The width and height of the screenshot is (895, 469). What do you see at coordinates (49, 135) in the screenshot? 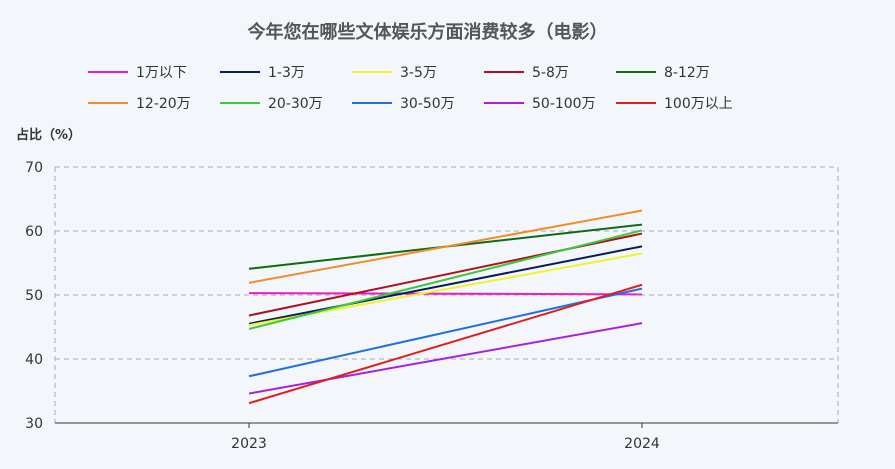
I see `y-axis-title: 占比（%）` at bounding box center [49, 135].